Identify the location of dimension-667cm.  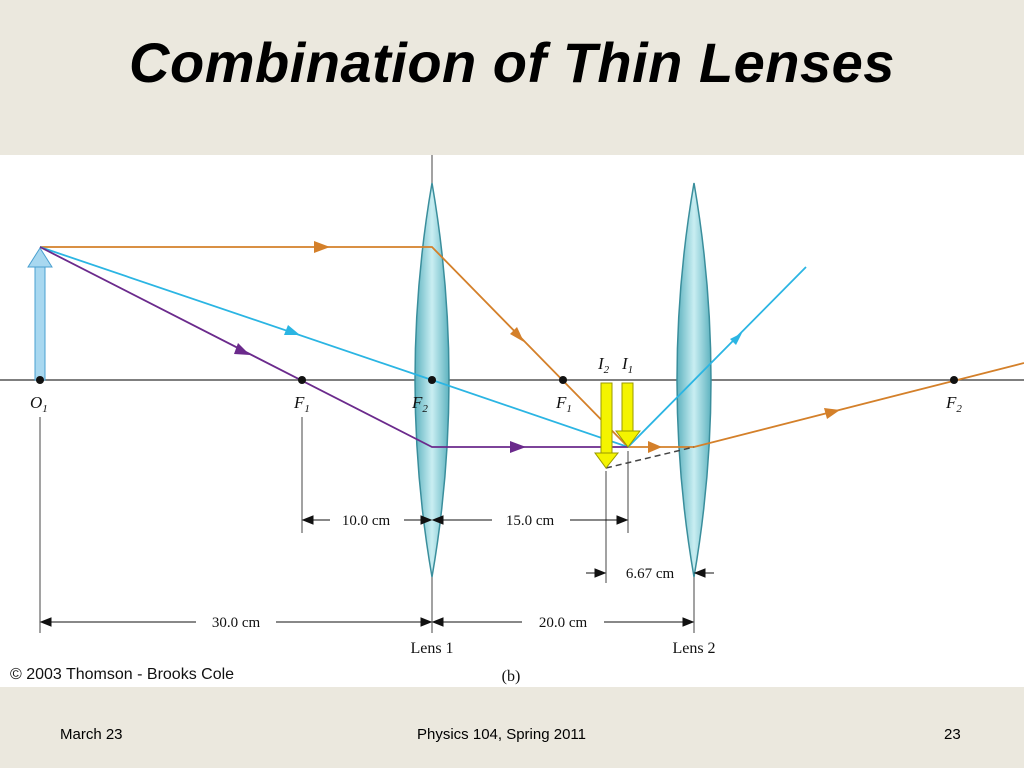
(650, 573).